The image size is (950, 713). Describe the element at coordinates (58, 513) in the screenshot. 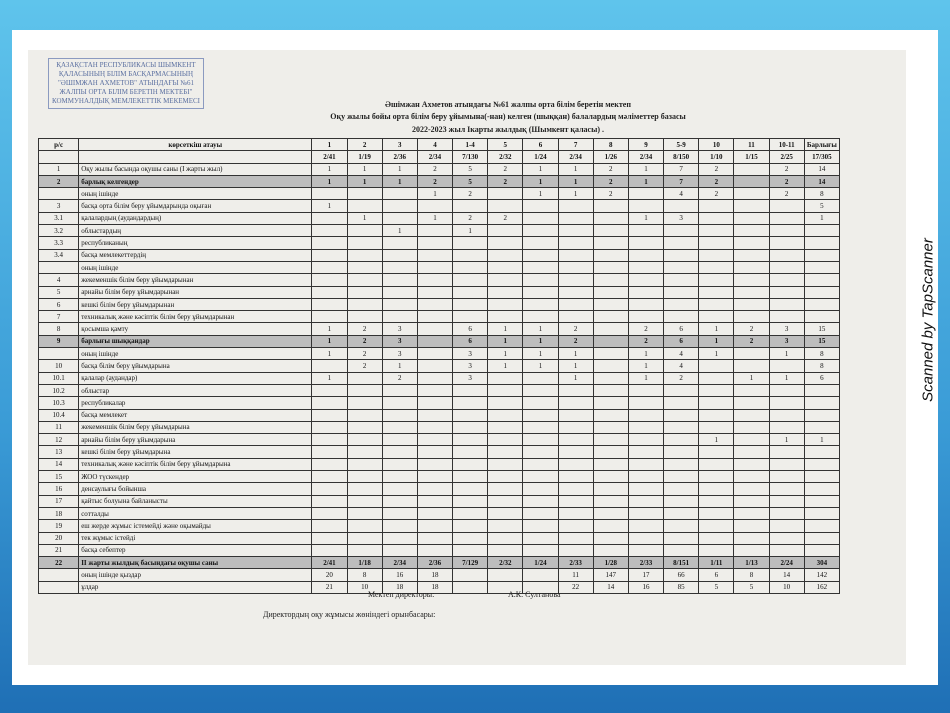

I see `row-number: 18` at that location.